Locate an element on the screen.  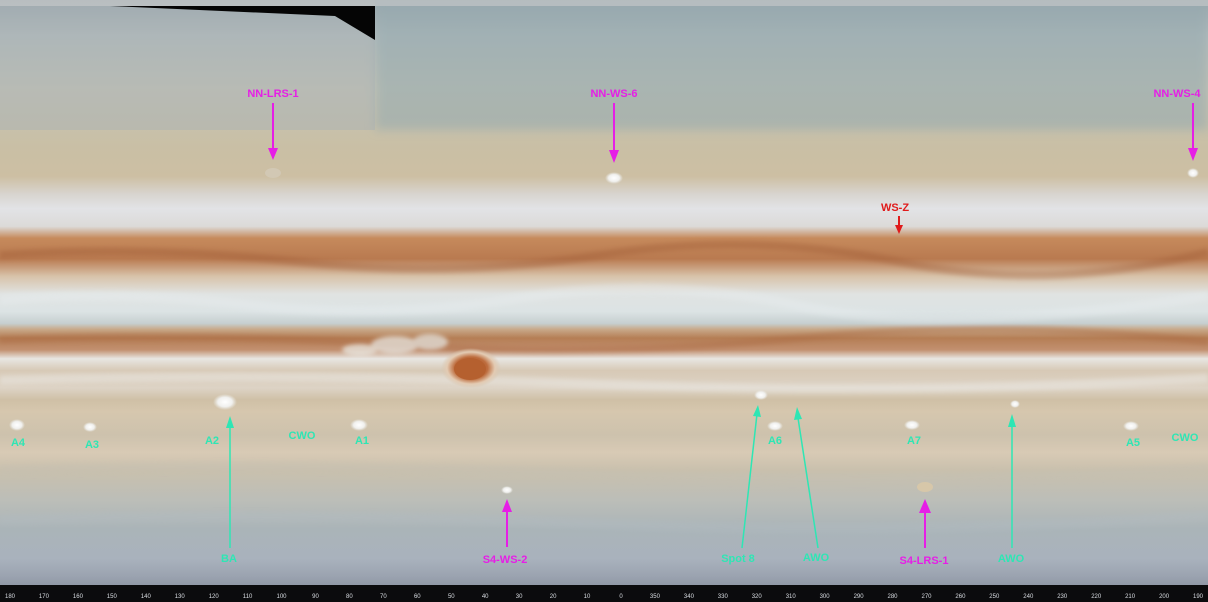
grs-wake is located at coordinates (395, 345).